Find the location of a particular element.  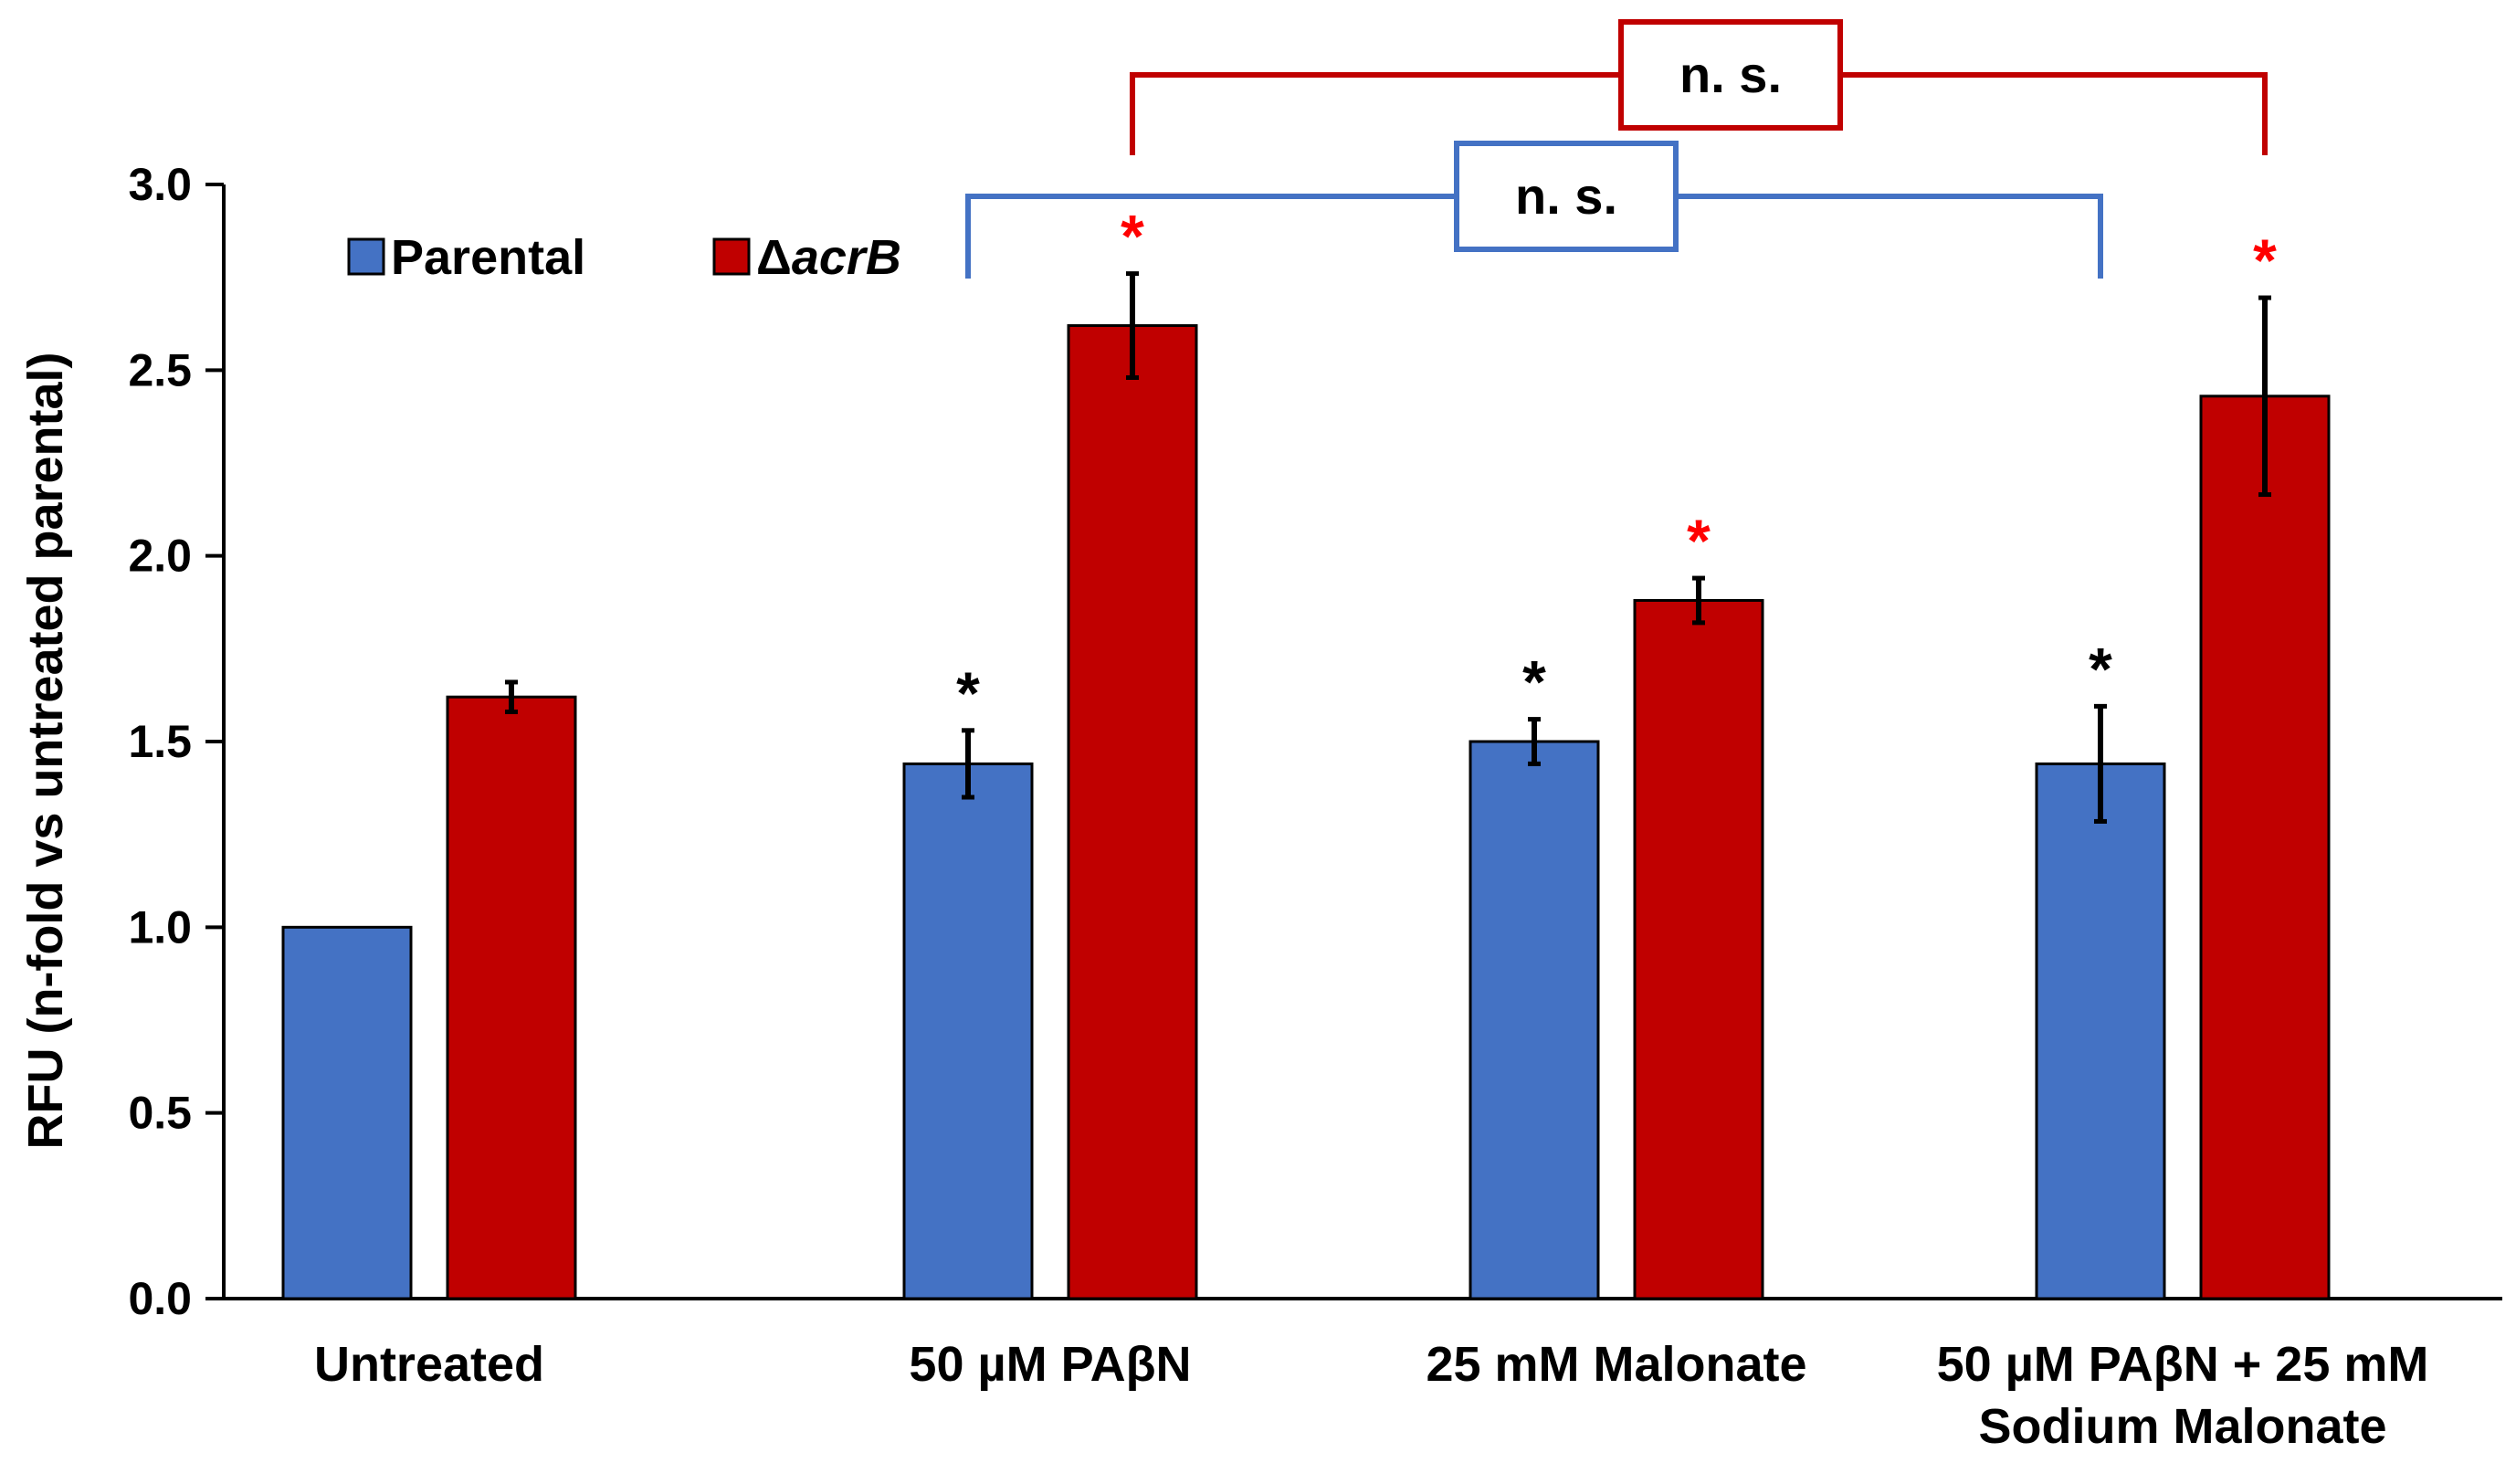

x-category-label: Sodium Malonate is located at coordinates (2182, 1426).